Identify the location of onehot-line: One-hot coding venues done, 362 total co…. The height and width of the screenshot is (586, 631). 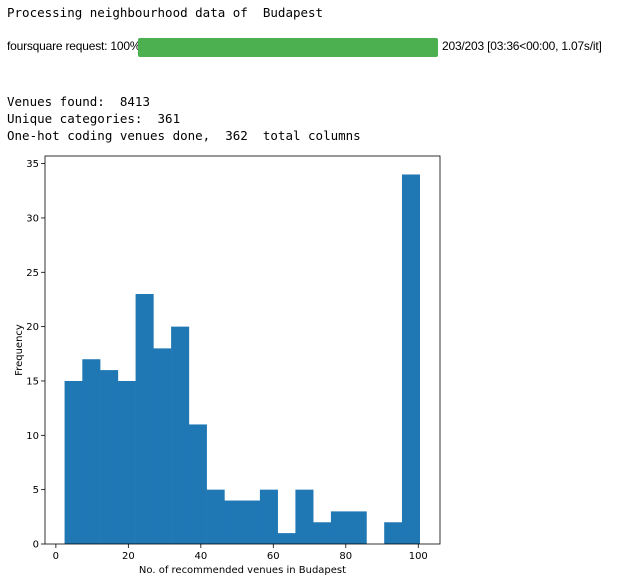
(184, 135).